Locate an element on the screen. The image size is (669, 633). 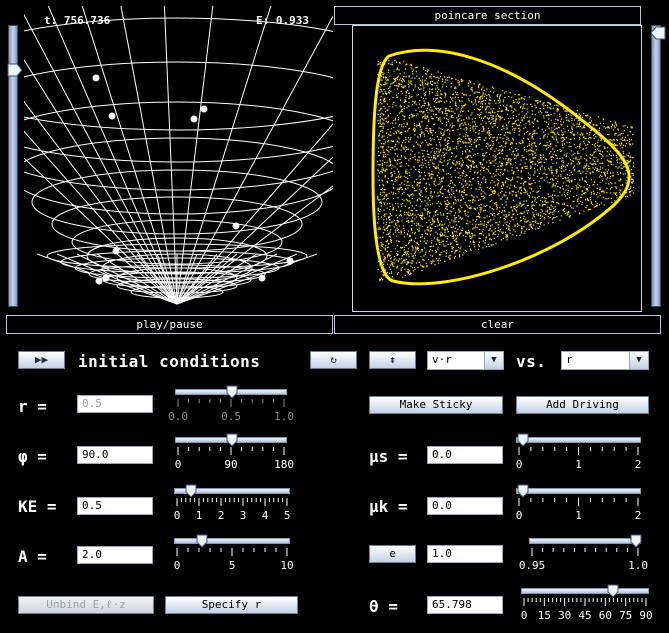
phi-slider-track is located at coordinates (231, 440).